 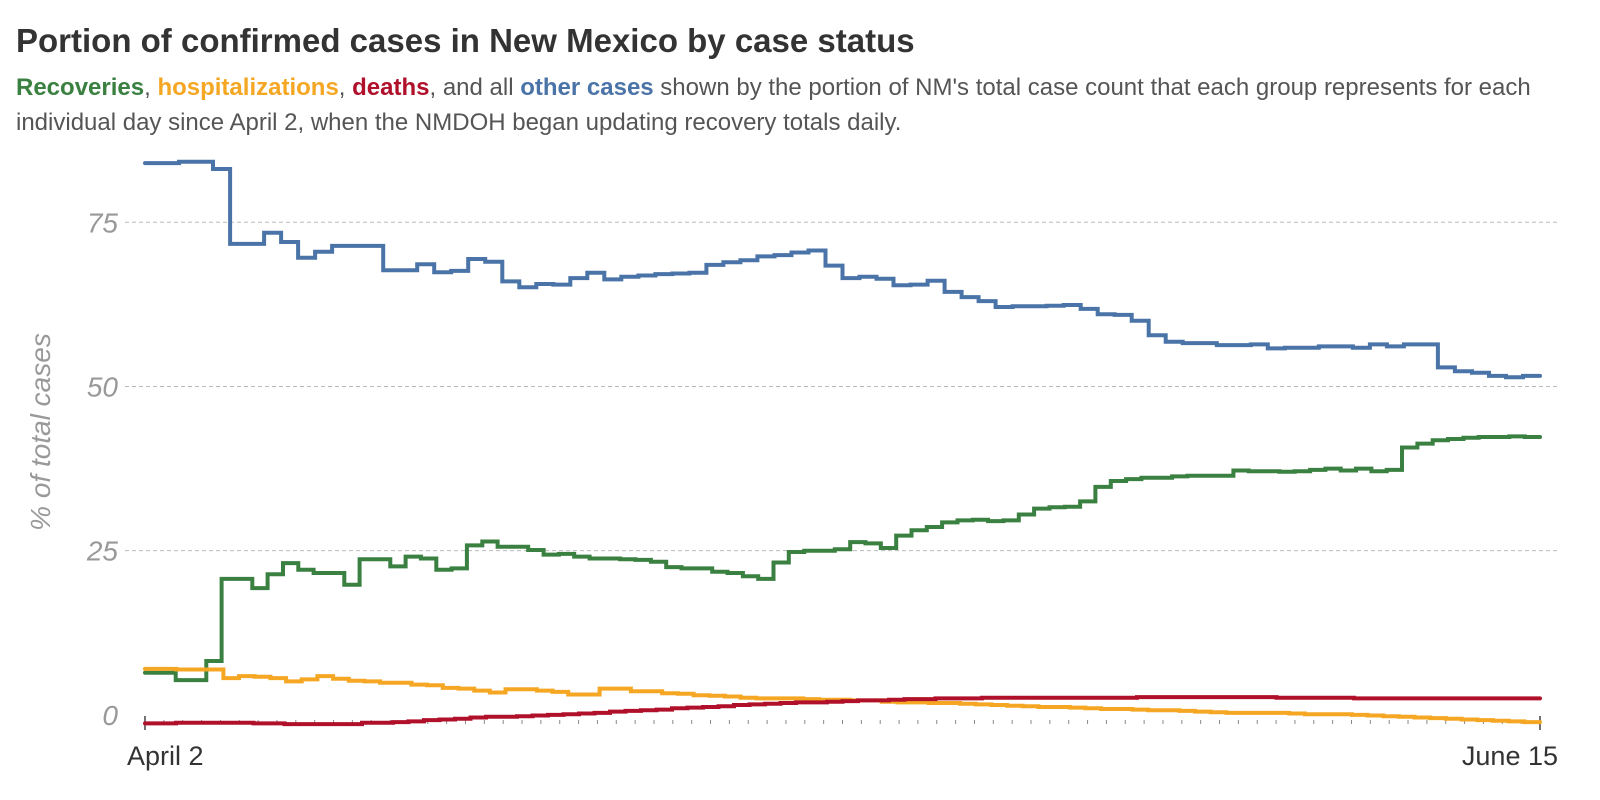 I want to click on x-tick-label: June 15, so click(x=1510, y=756).